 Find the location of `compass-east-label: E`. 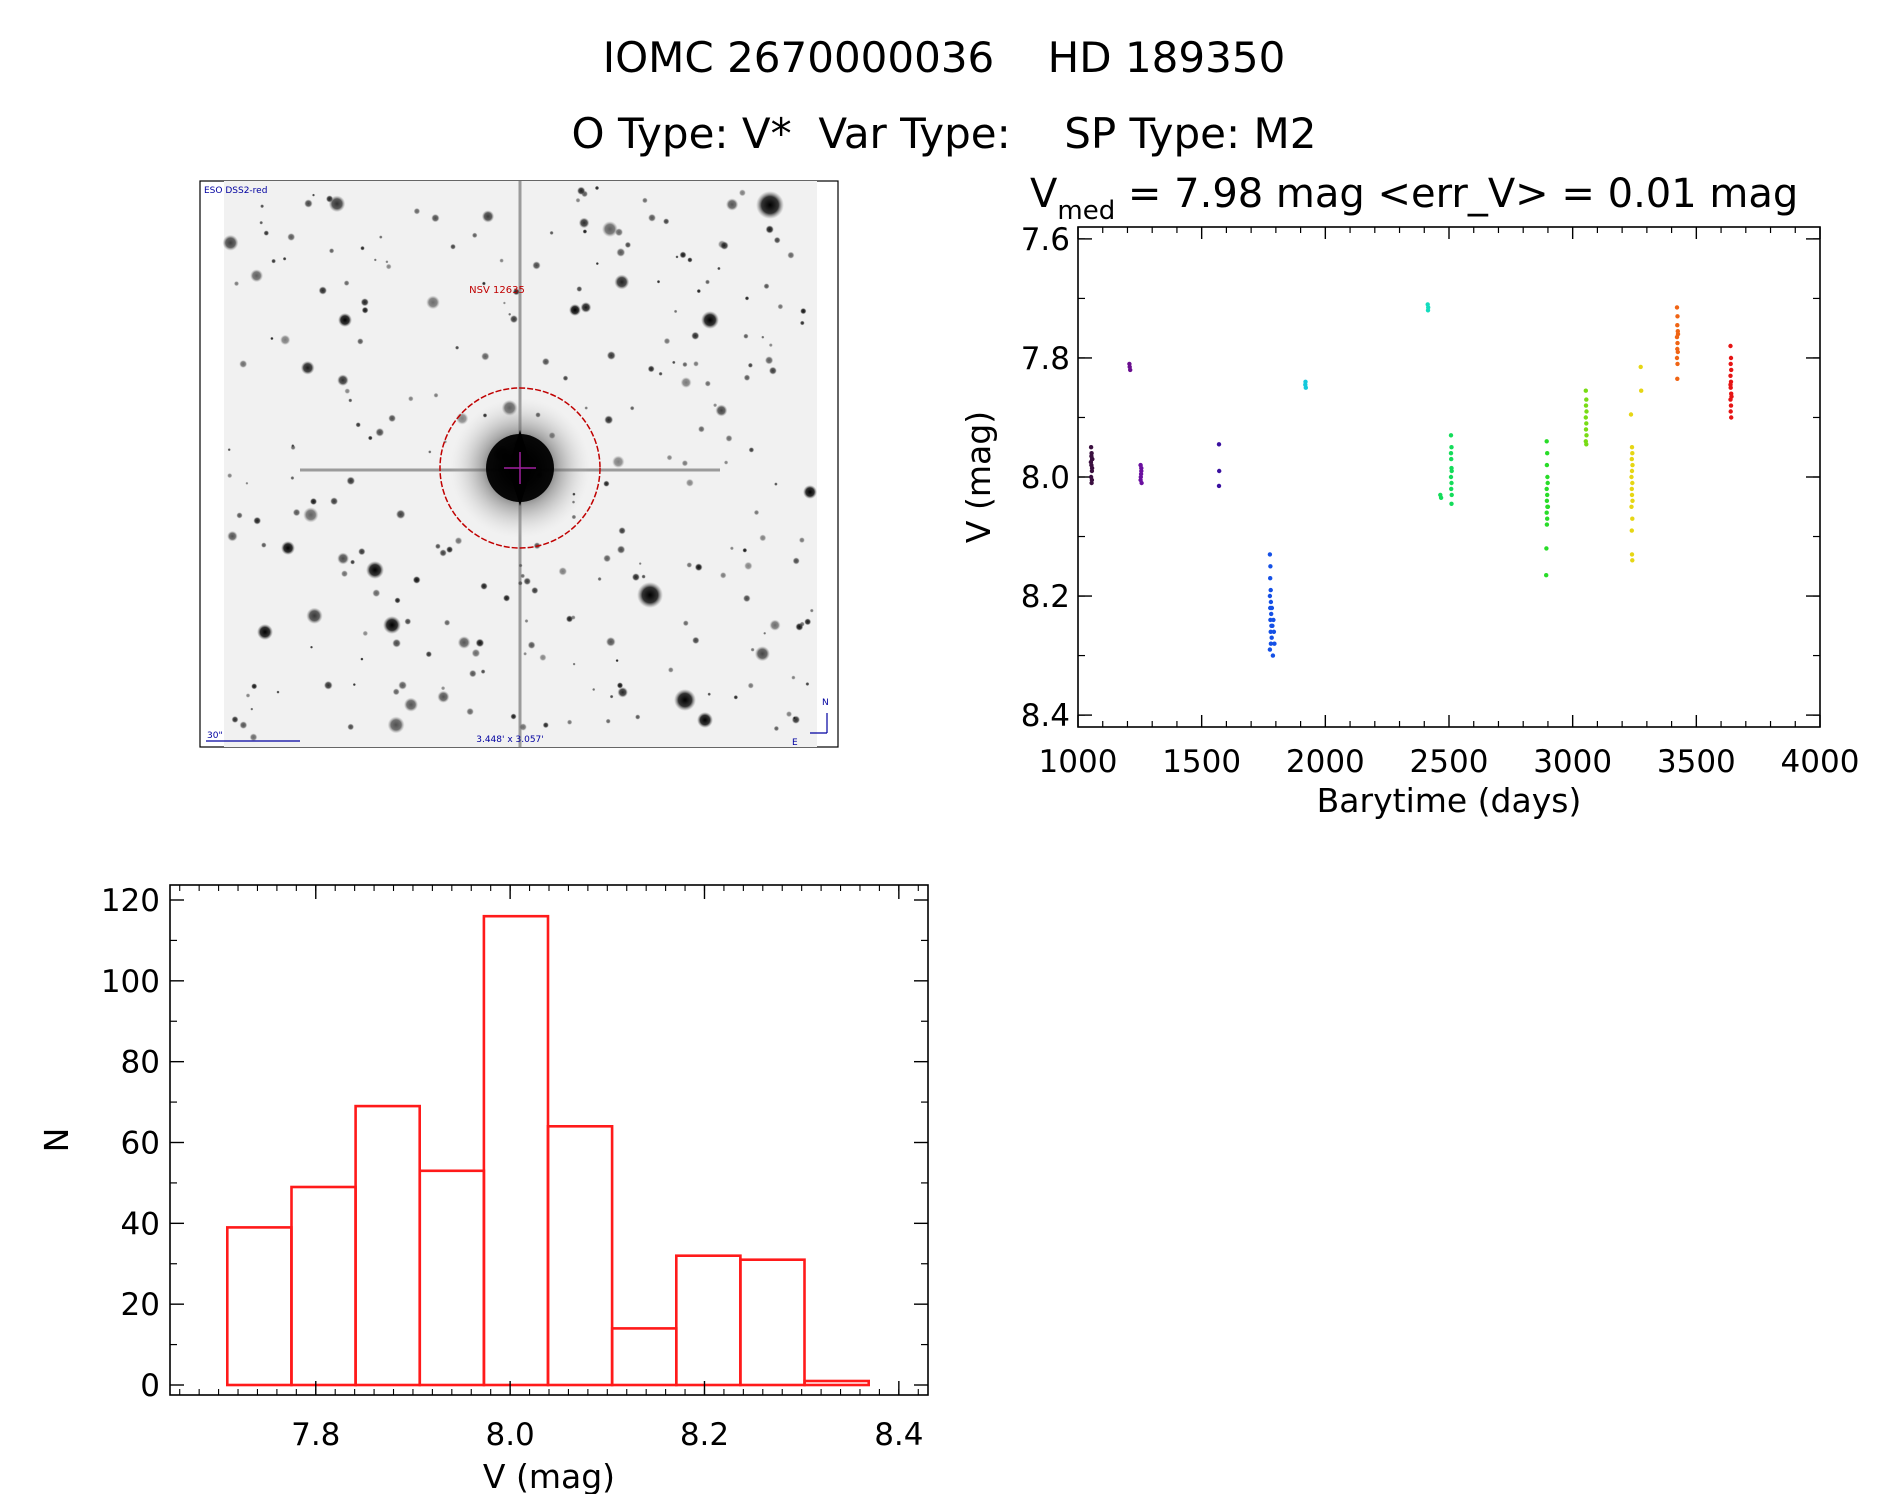

compass-east-label: E is located at coordinates (795, 743).